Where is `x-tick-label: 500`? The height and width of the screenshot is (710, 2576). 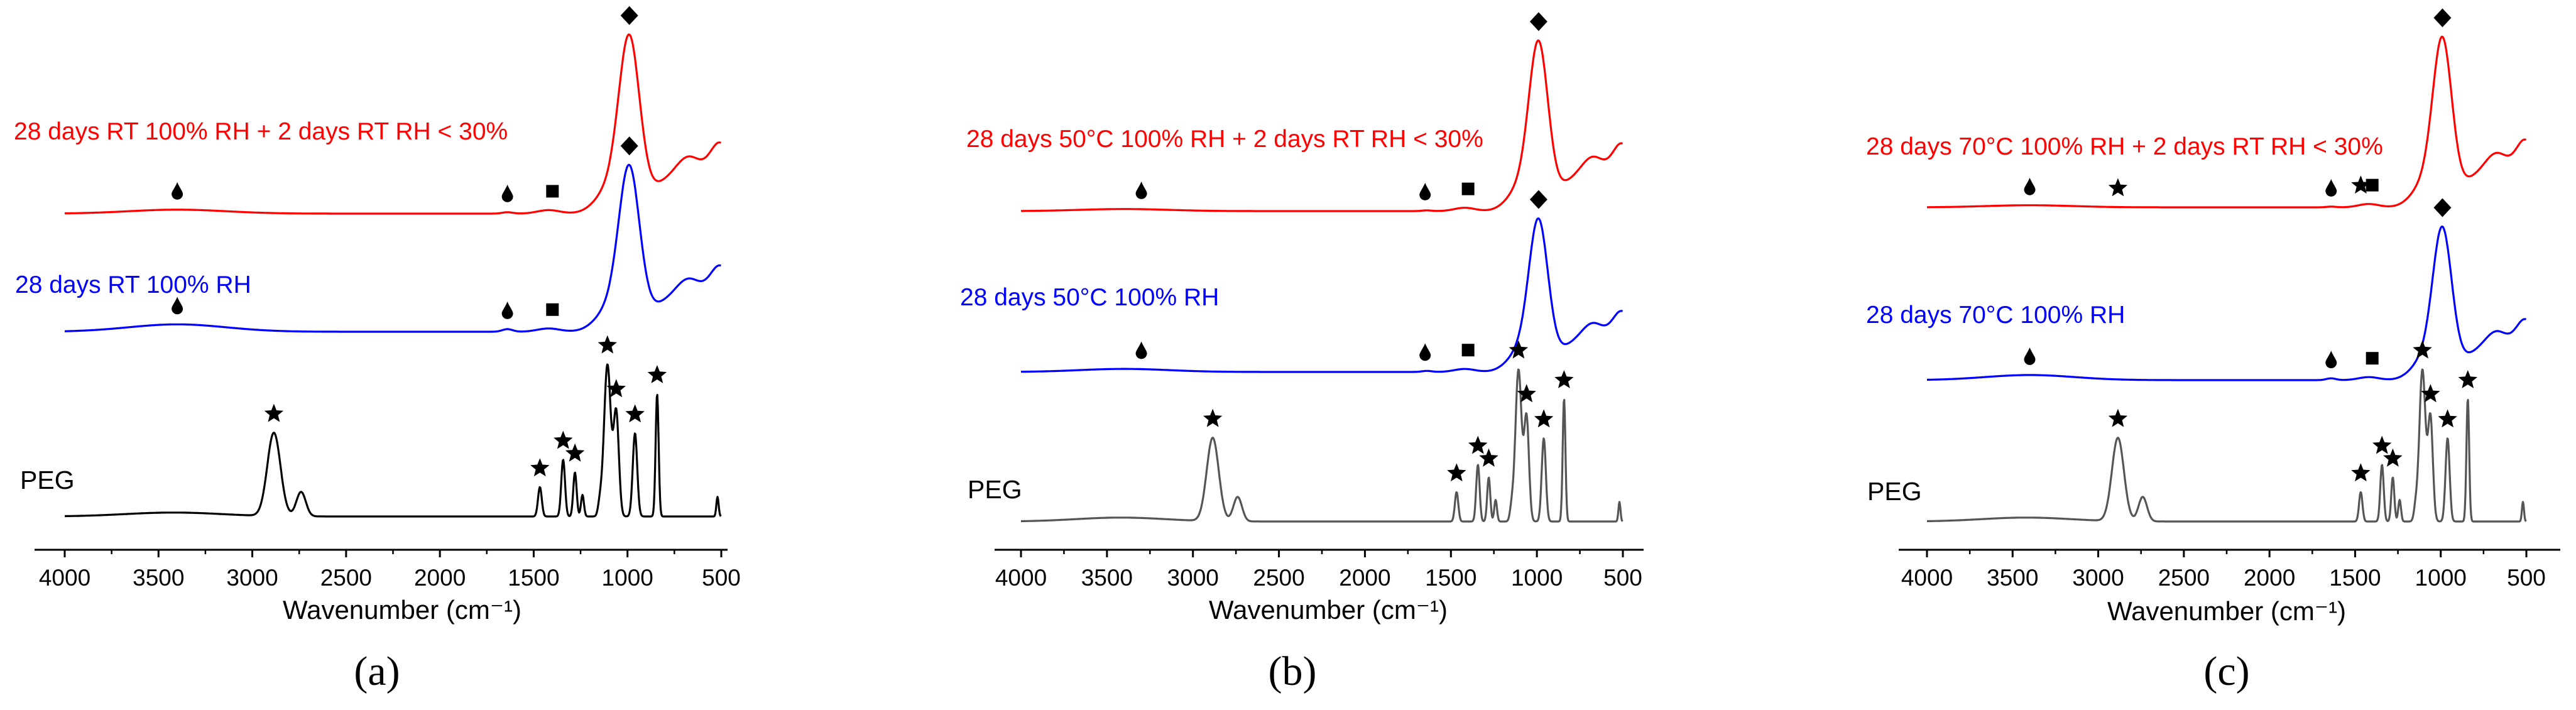
x-tick-label: 500 is located at coordinates (2527, 578).